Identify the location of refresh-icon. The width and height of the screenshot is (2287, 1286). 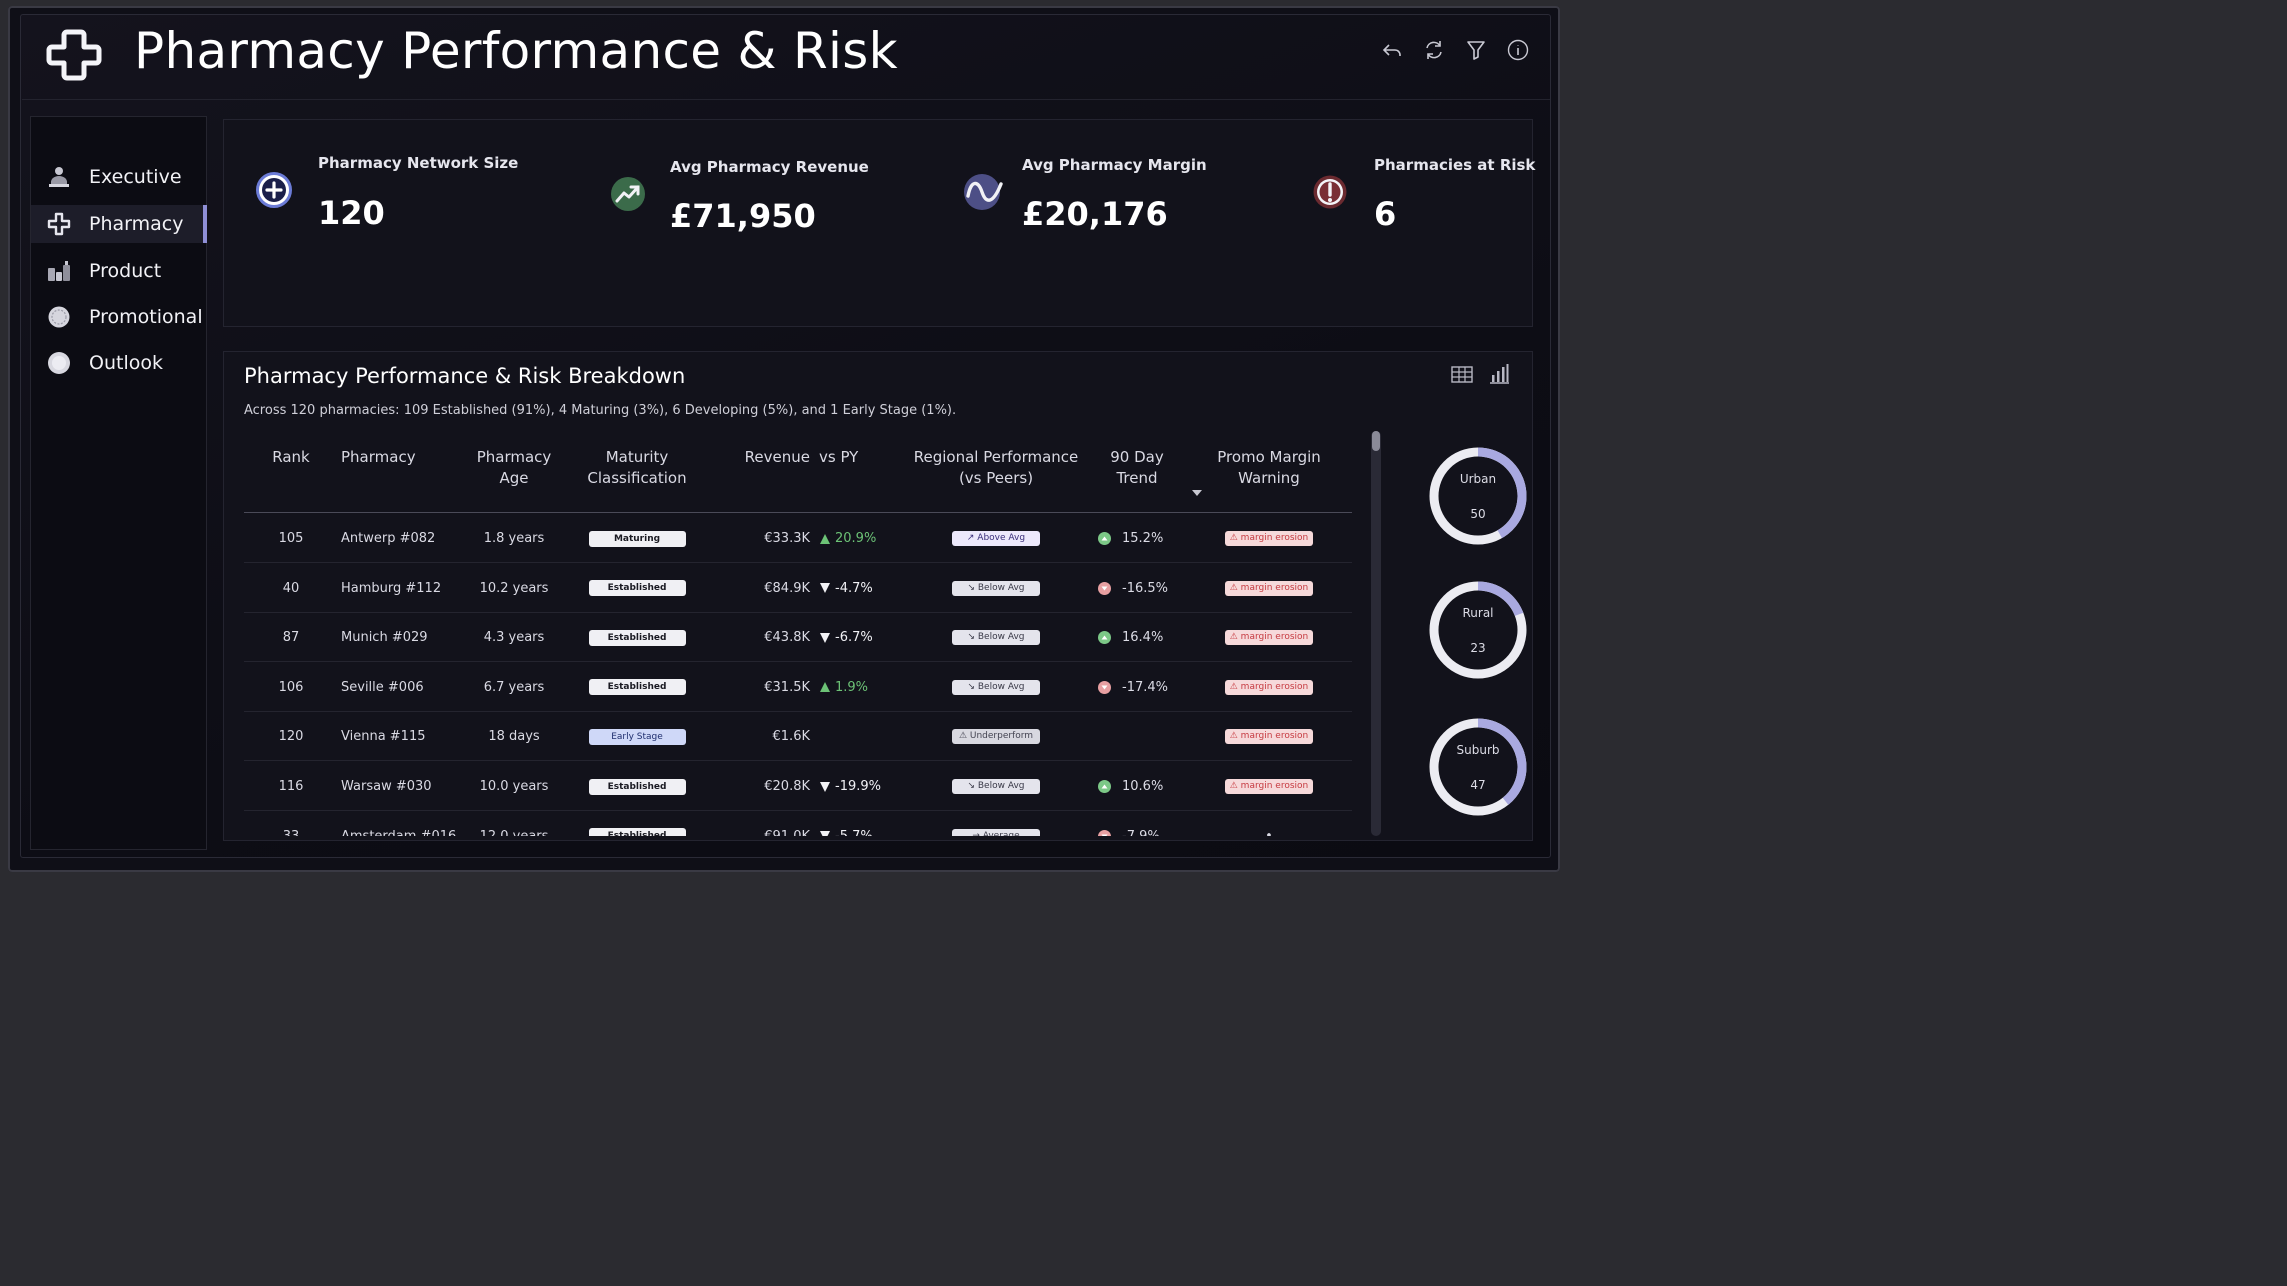
(1434, 50).